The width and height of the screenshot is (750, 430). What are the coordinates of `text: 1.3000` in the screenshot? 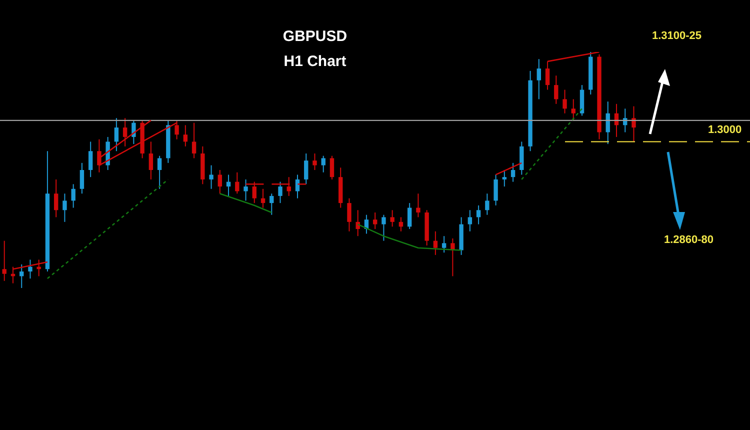 It's located at (725, 130).